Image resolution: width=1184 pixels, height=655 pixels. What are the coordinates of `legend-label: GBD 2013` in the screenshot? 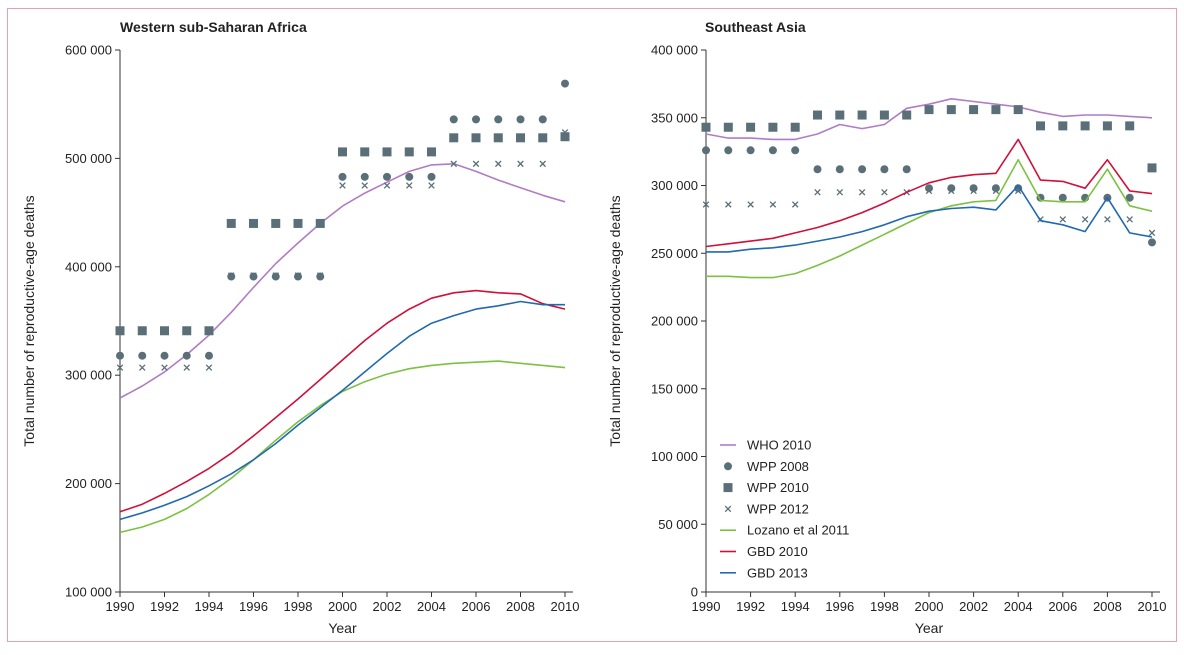 It's located at (777, 572).